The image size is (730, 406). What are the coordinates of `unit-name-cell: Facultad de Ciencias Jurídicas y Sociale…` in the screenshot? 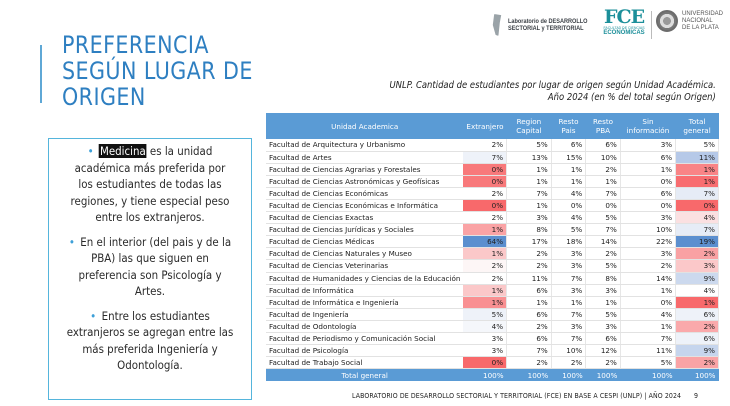 It's located at (365, 230).